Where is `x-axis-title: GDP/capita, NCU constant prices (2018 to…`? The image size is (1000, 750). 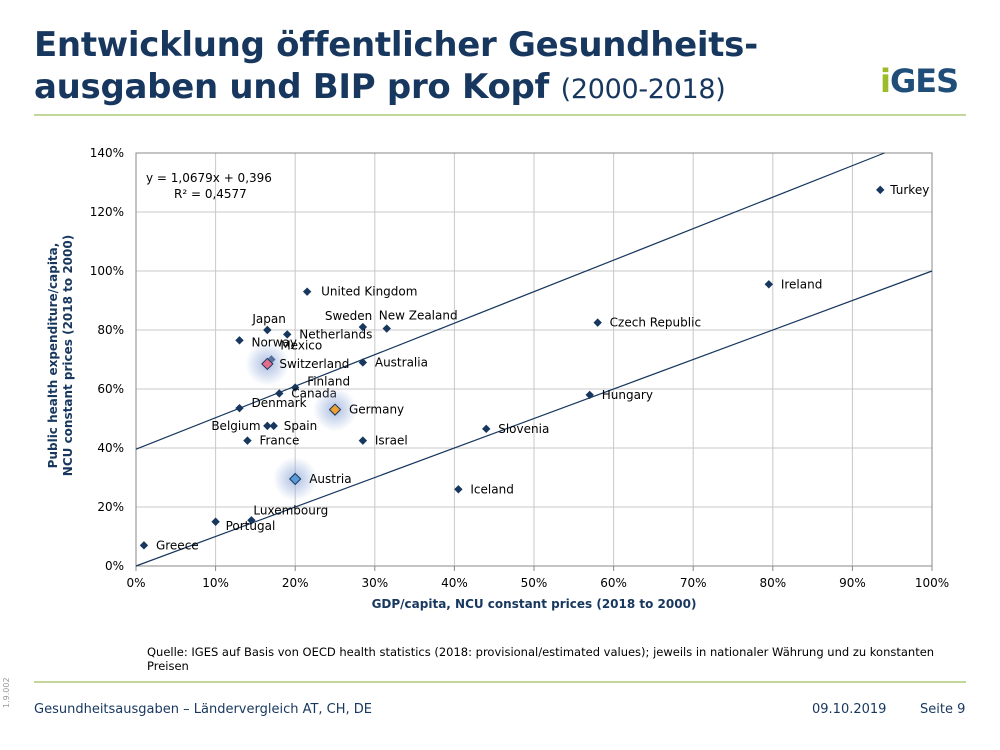 x-axis-title: GDP/capita, NCU constant prices (2018 to… is located at coordinates (534, 604).